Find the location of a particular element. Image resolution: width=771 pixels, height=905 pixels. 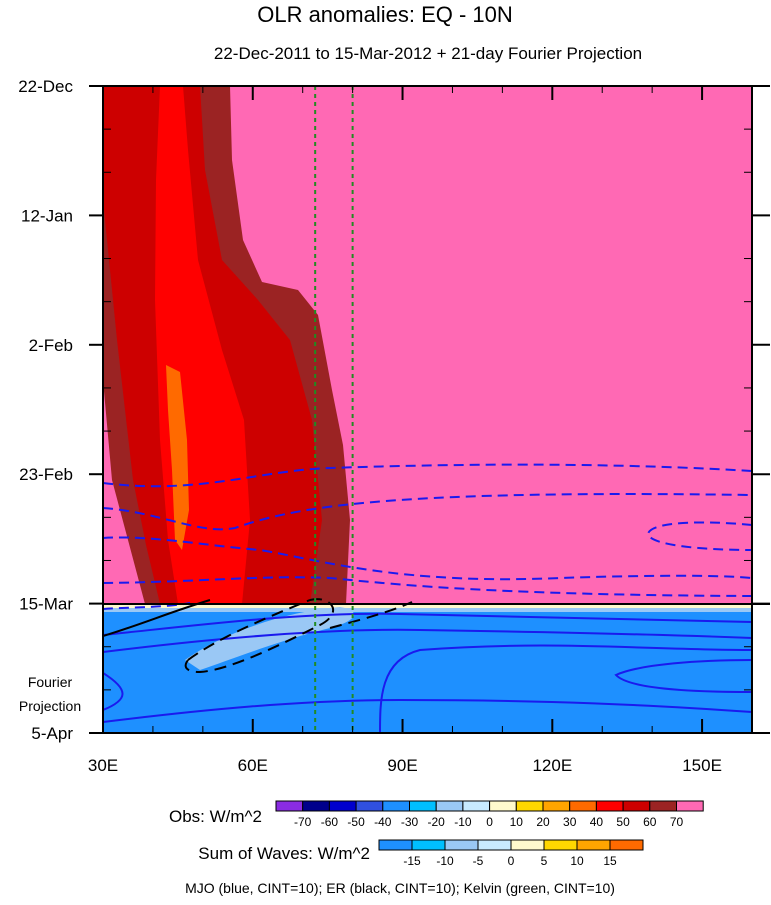

projection-label-line1: Fourier is located at coordinates (50, 682).